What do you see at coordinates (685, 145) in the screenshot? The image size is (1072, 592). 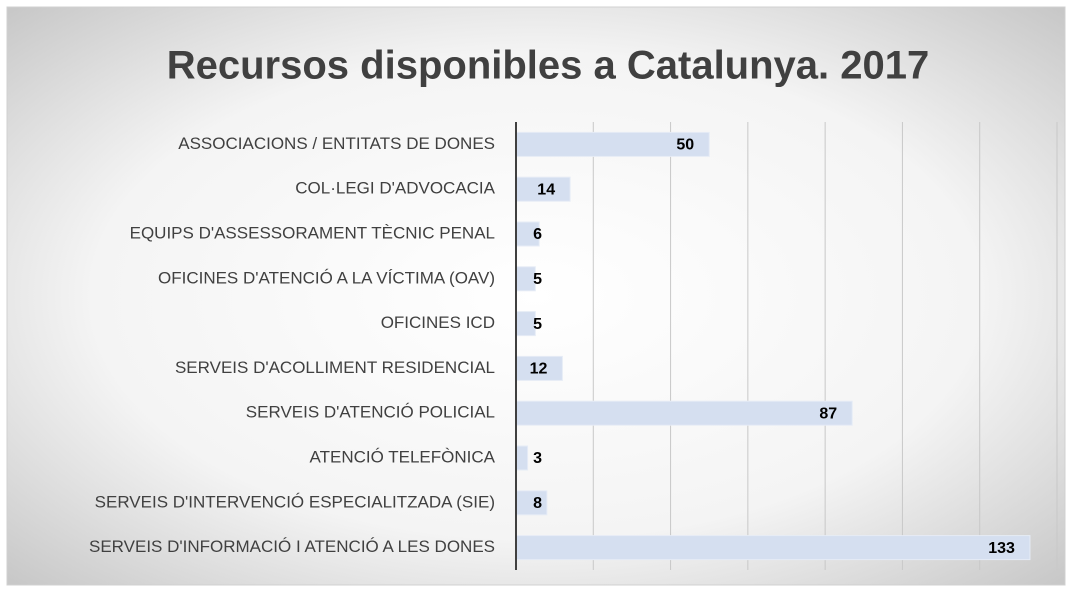 I see `data-label: 50` at bounding box center [685, 145].